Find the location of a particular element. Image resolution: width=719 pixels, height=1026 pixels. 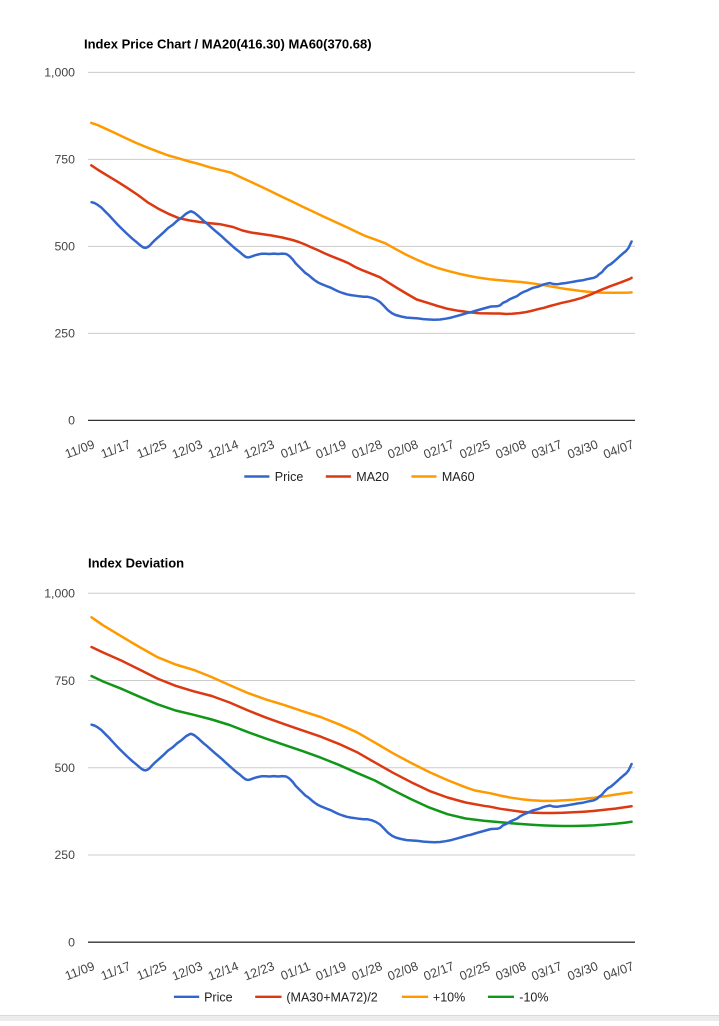

svg-text: (MA30+MA72)/2 is located at coordinates (331, 997).